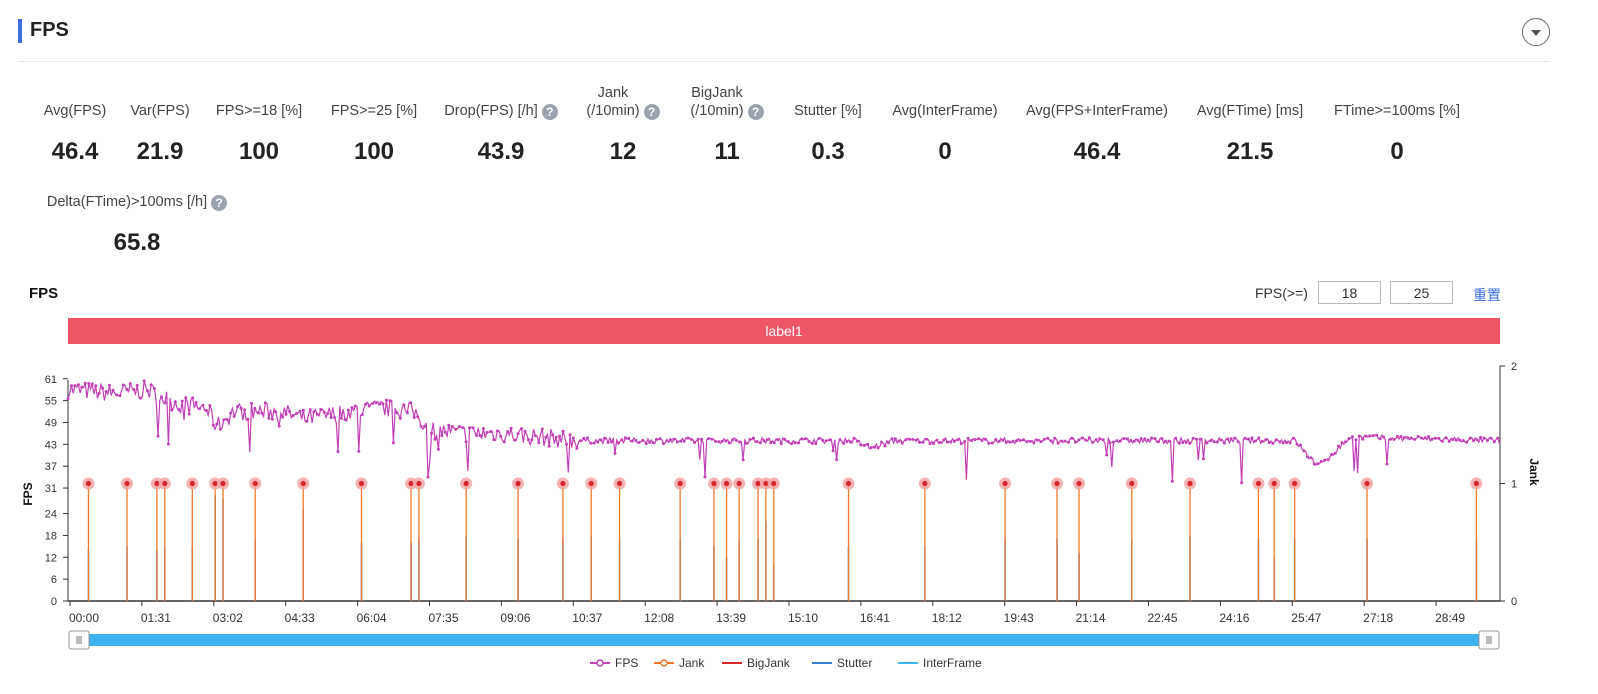 The image size is (1598, 694). What do you see at coordinates (1397, 111) in the screenshot?
I see `metric-label: FTime>=100ms [%]` at bounding box center [1397, 111].